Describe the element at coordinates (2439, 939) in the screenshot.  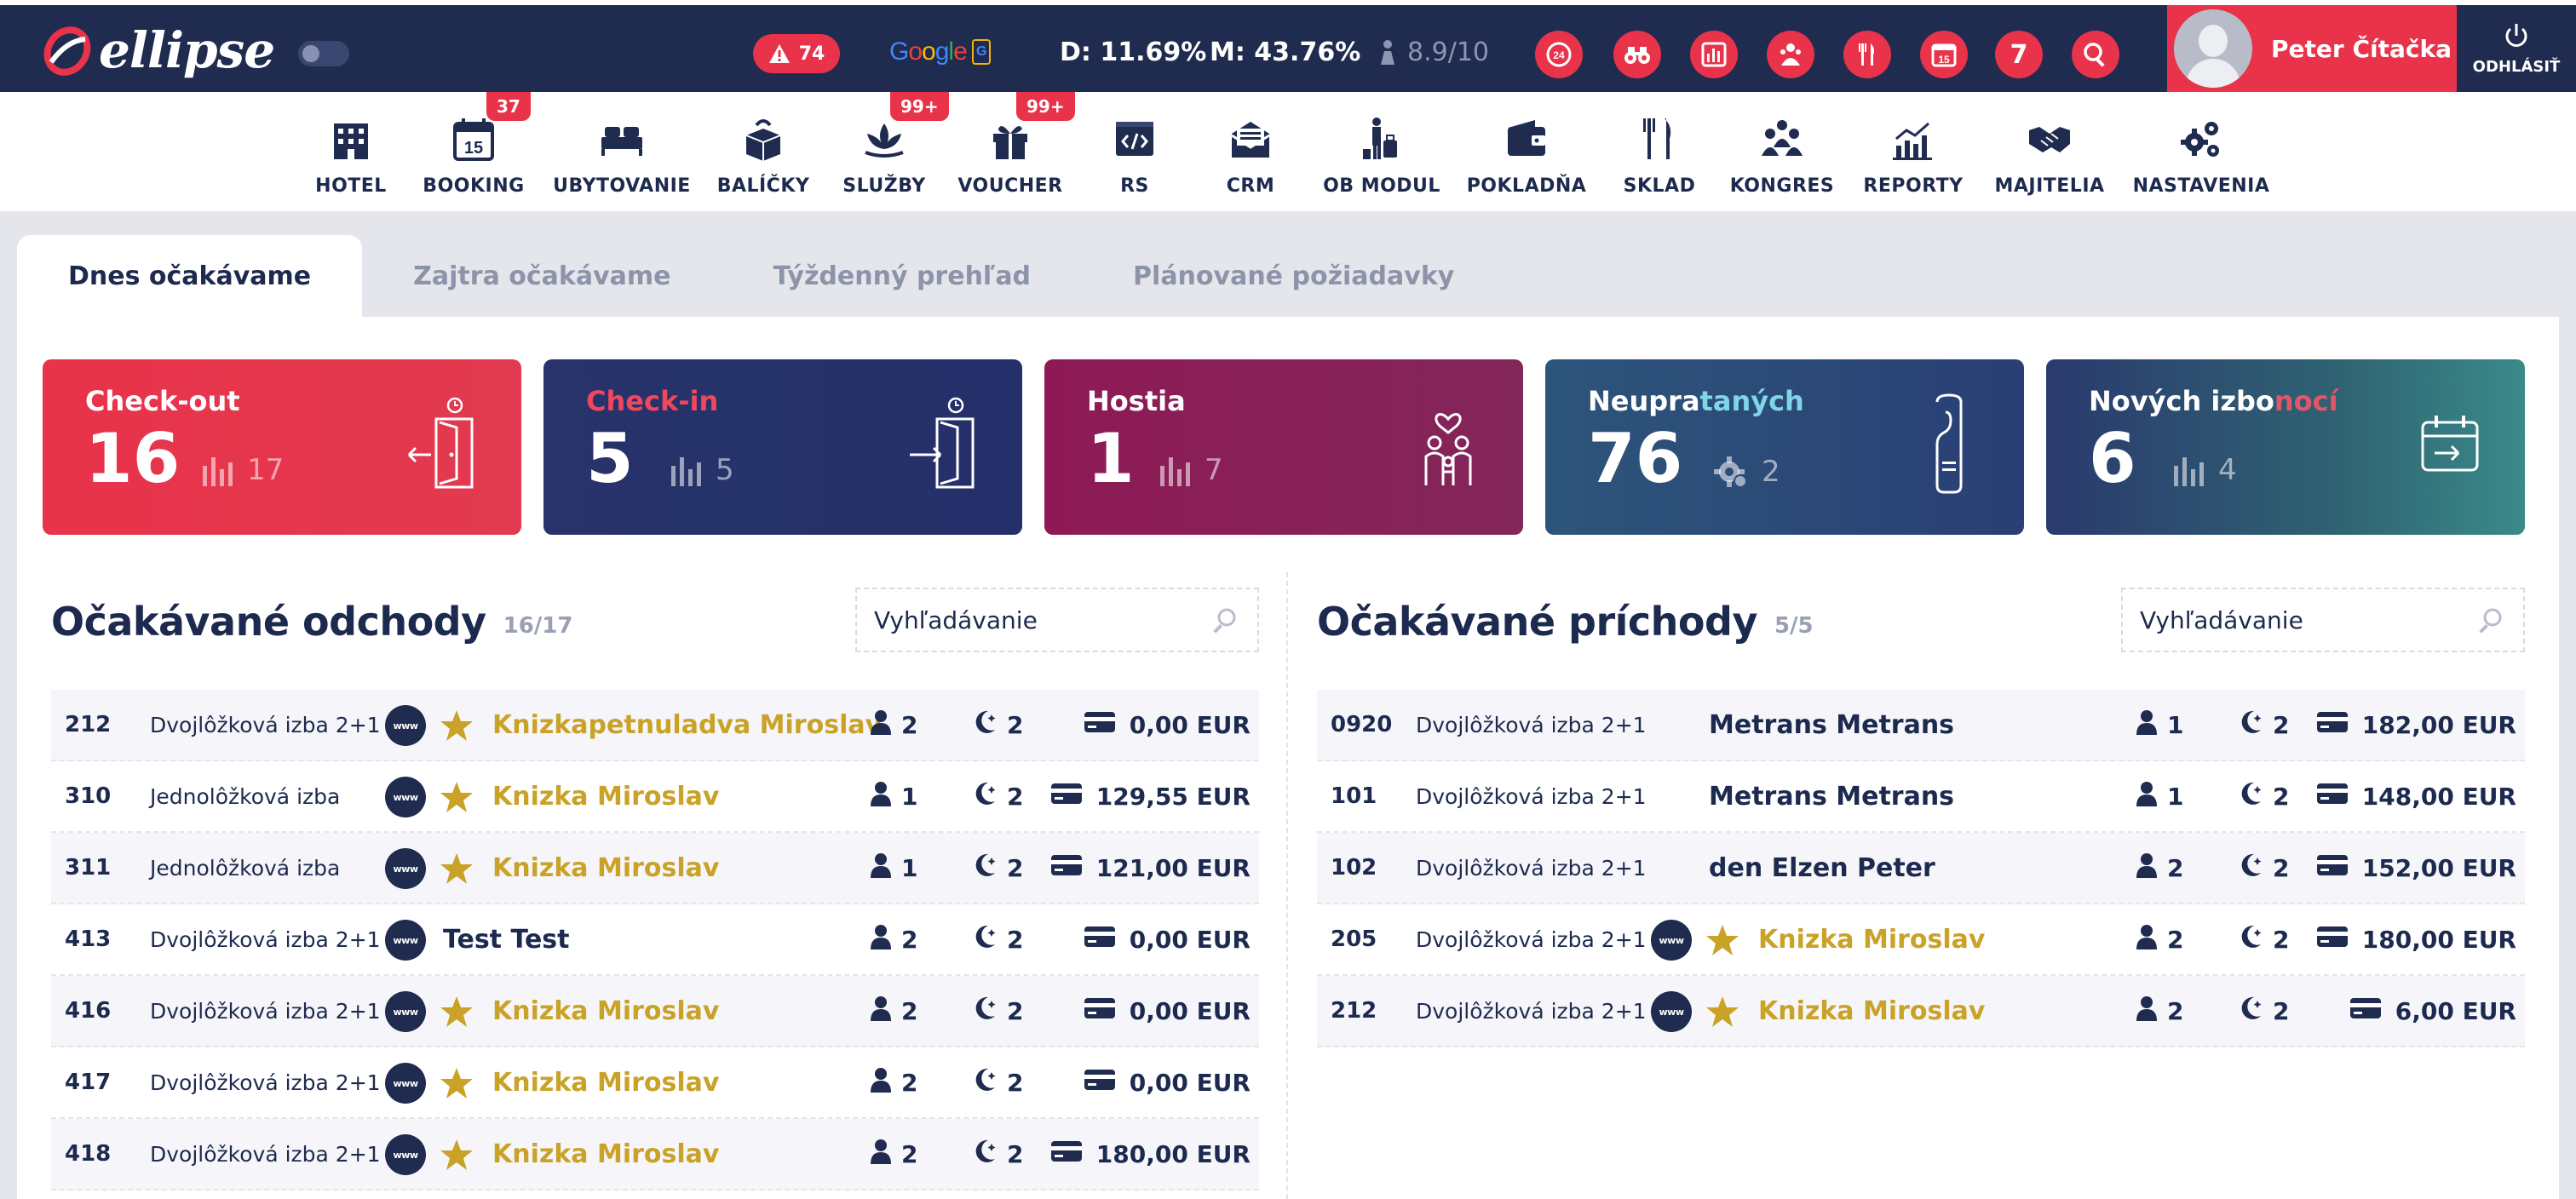
I see `price-value: 180,00 EUR` at that location.